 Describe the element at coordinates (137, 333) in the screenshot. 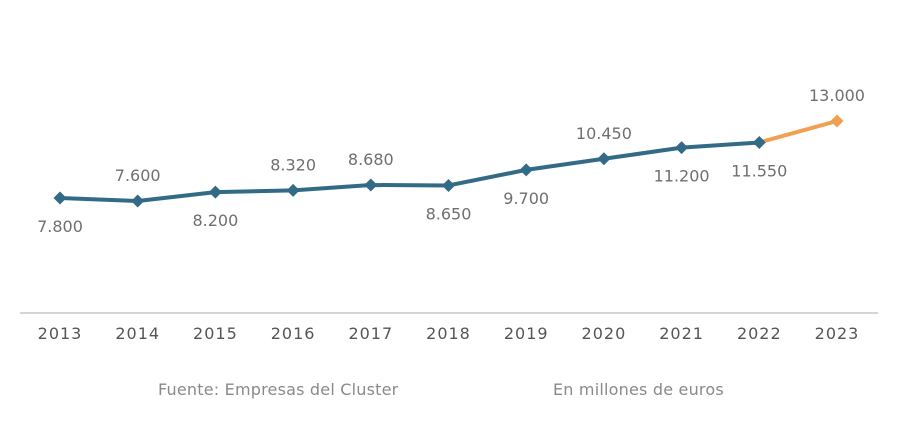

I see `x-tick-label: 2014` at that location.